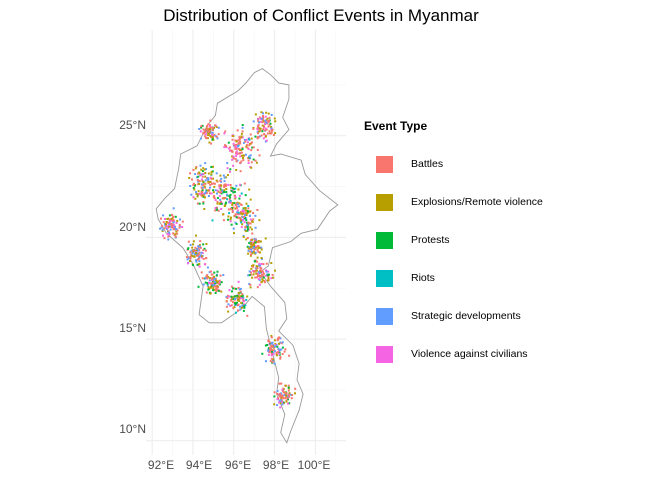 The width and height of the screenshot is (672, 480). What do you see at coordinates (466, 316) in the screenshot?
I see `legend-label: Strategic developments` at bounding box center [466, 316].